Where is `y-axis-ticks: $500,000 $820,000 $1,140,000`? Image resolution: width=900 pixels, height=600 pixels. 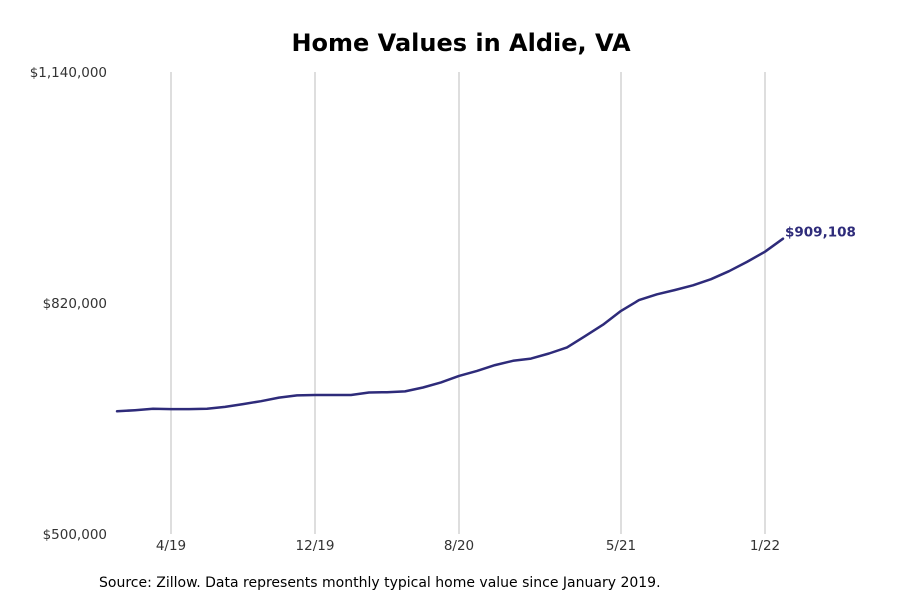 y-axis-ticks: $500,000 $820,000 $1,140,000 is located at coordinates (68, 304).